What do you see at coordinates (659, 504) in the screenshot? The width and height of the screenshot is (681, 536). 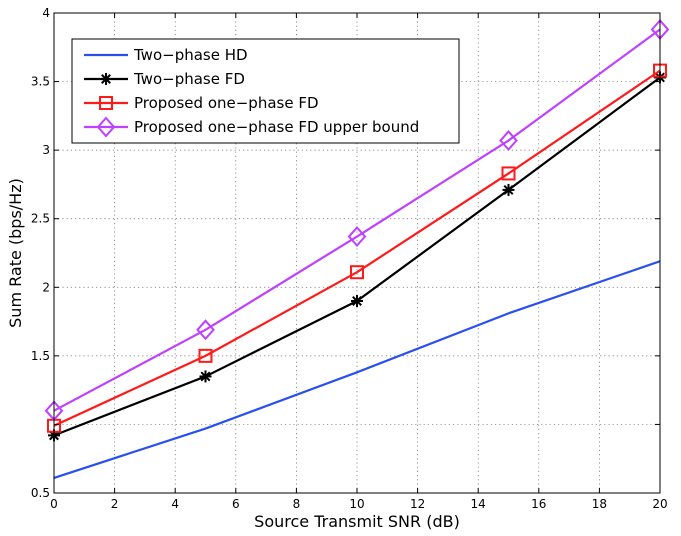 I see `x-tick-label: 20` at bounding box center [659, 504].